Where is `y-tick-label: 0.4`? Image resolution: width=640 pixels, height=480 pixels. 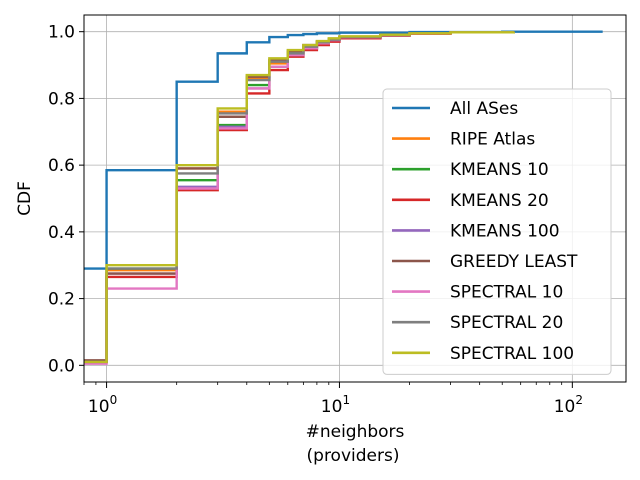
y-tick-label: 0.4 is located at coordinates (61, 233).